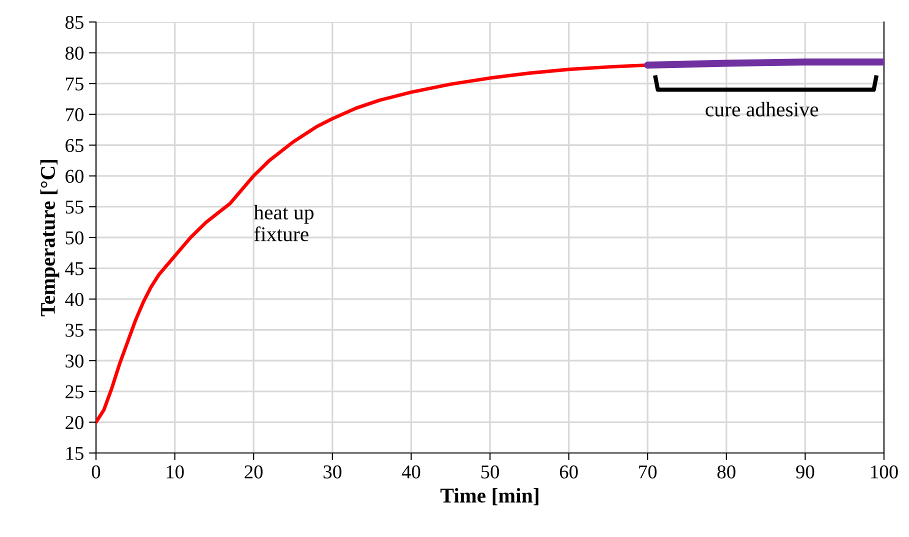  Describe the element at coordinates (74, 53) in the screenshot. I see `y-tick-label: 80` at that location.